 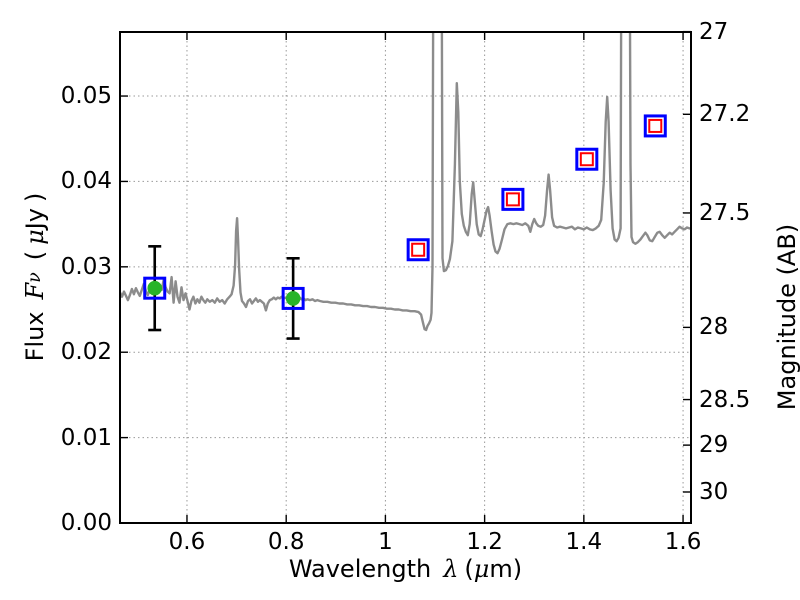 What do you see at coordinates (86, 437) in the screenshot?
I see `y-tick-label-left: 0.01` at bounding box center [86, 437].